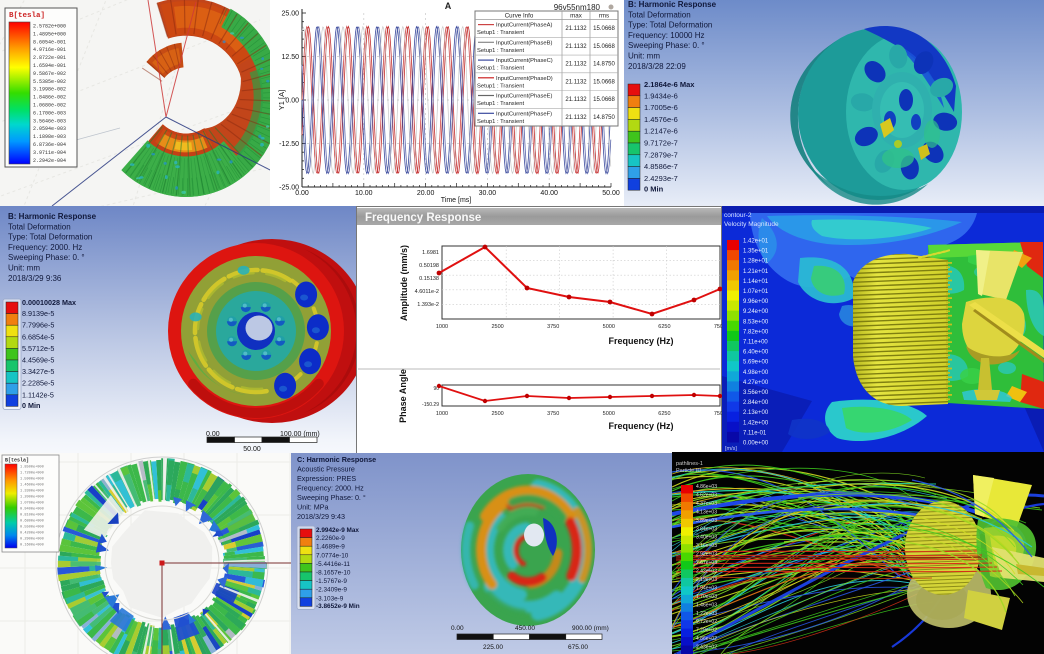 The width and height of the screenshot is (1044, 654). I want to click on svg-text: 90, so click(436, 389).